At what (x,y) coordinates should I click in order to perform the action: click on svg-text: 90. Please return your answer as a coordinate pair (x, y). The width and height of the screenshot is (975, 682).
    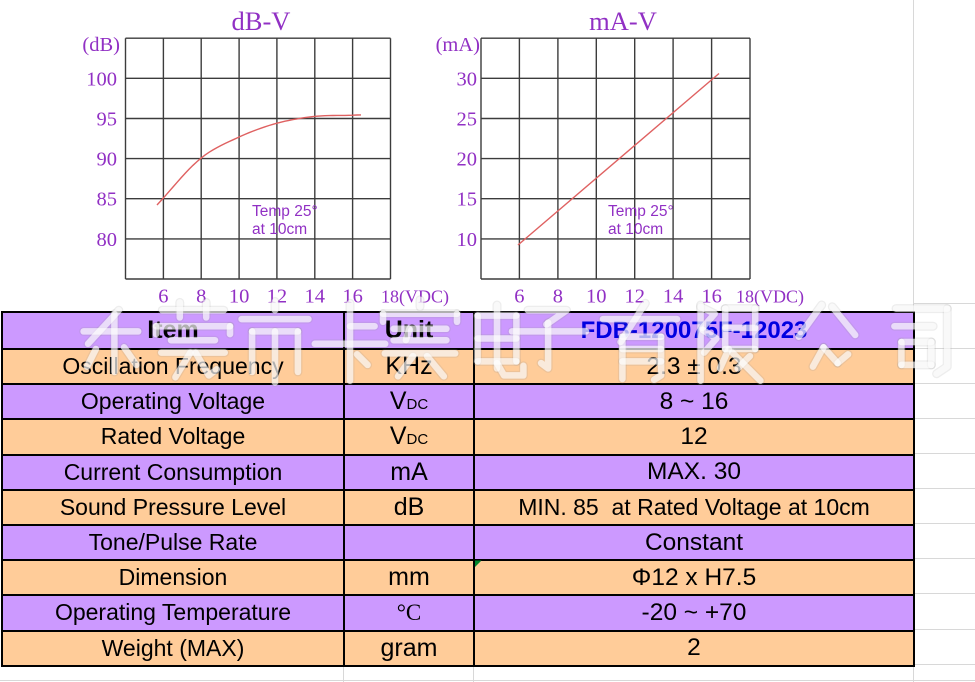
    Looking at the image, I should click on (107, 160).